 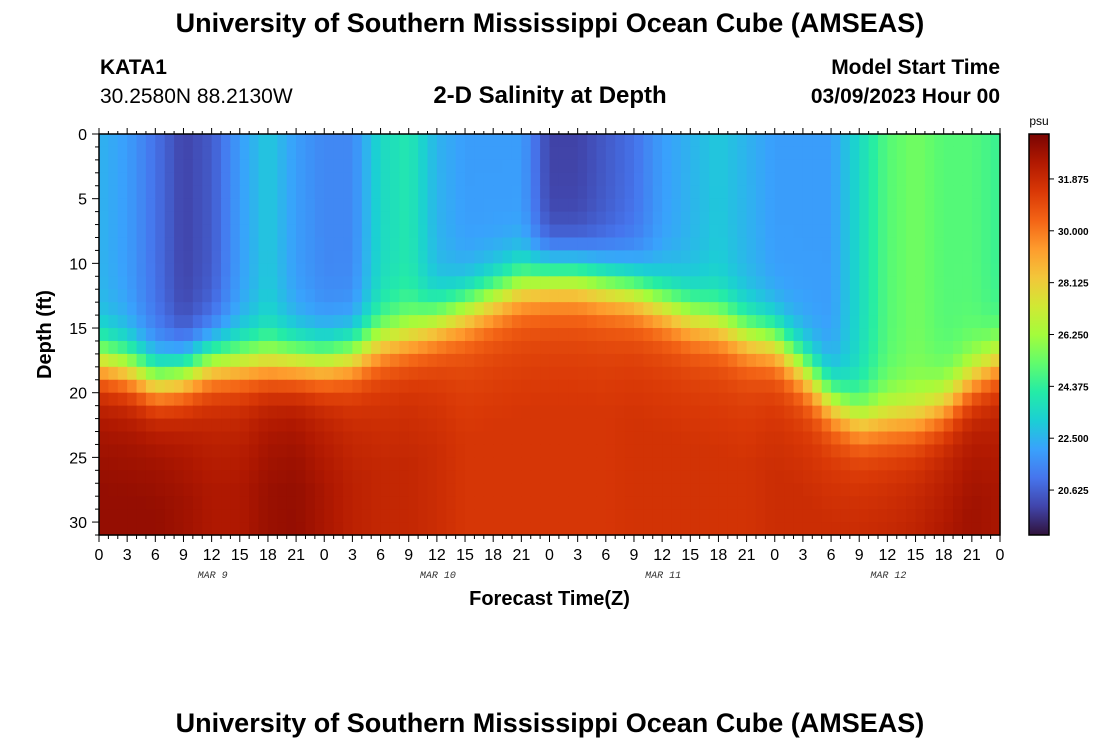 I want to click on x-tick-label: 9, so click(x=408, y=555).